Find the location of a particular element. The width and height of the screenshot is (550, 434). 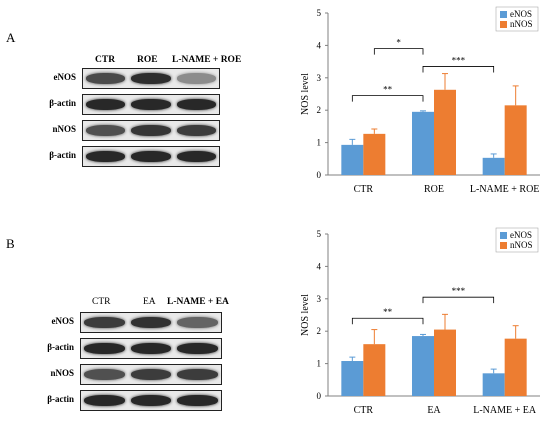

significance-label: * is located at coordinates (398, 43).